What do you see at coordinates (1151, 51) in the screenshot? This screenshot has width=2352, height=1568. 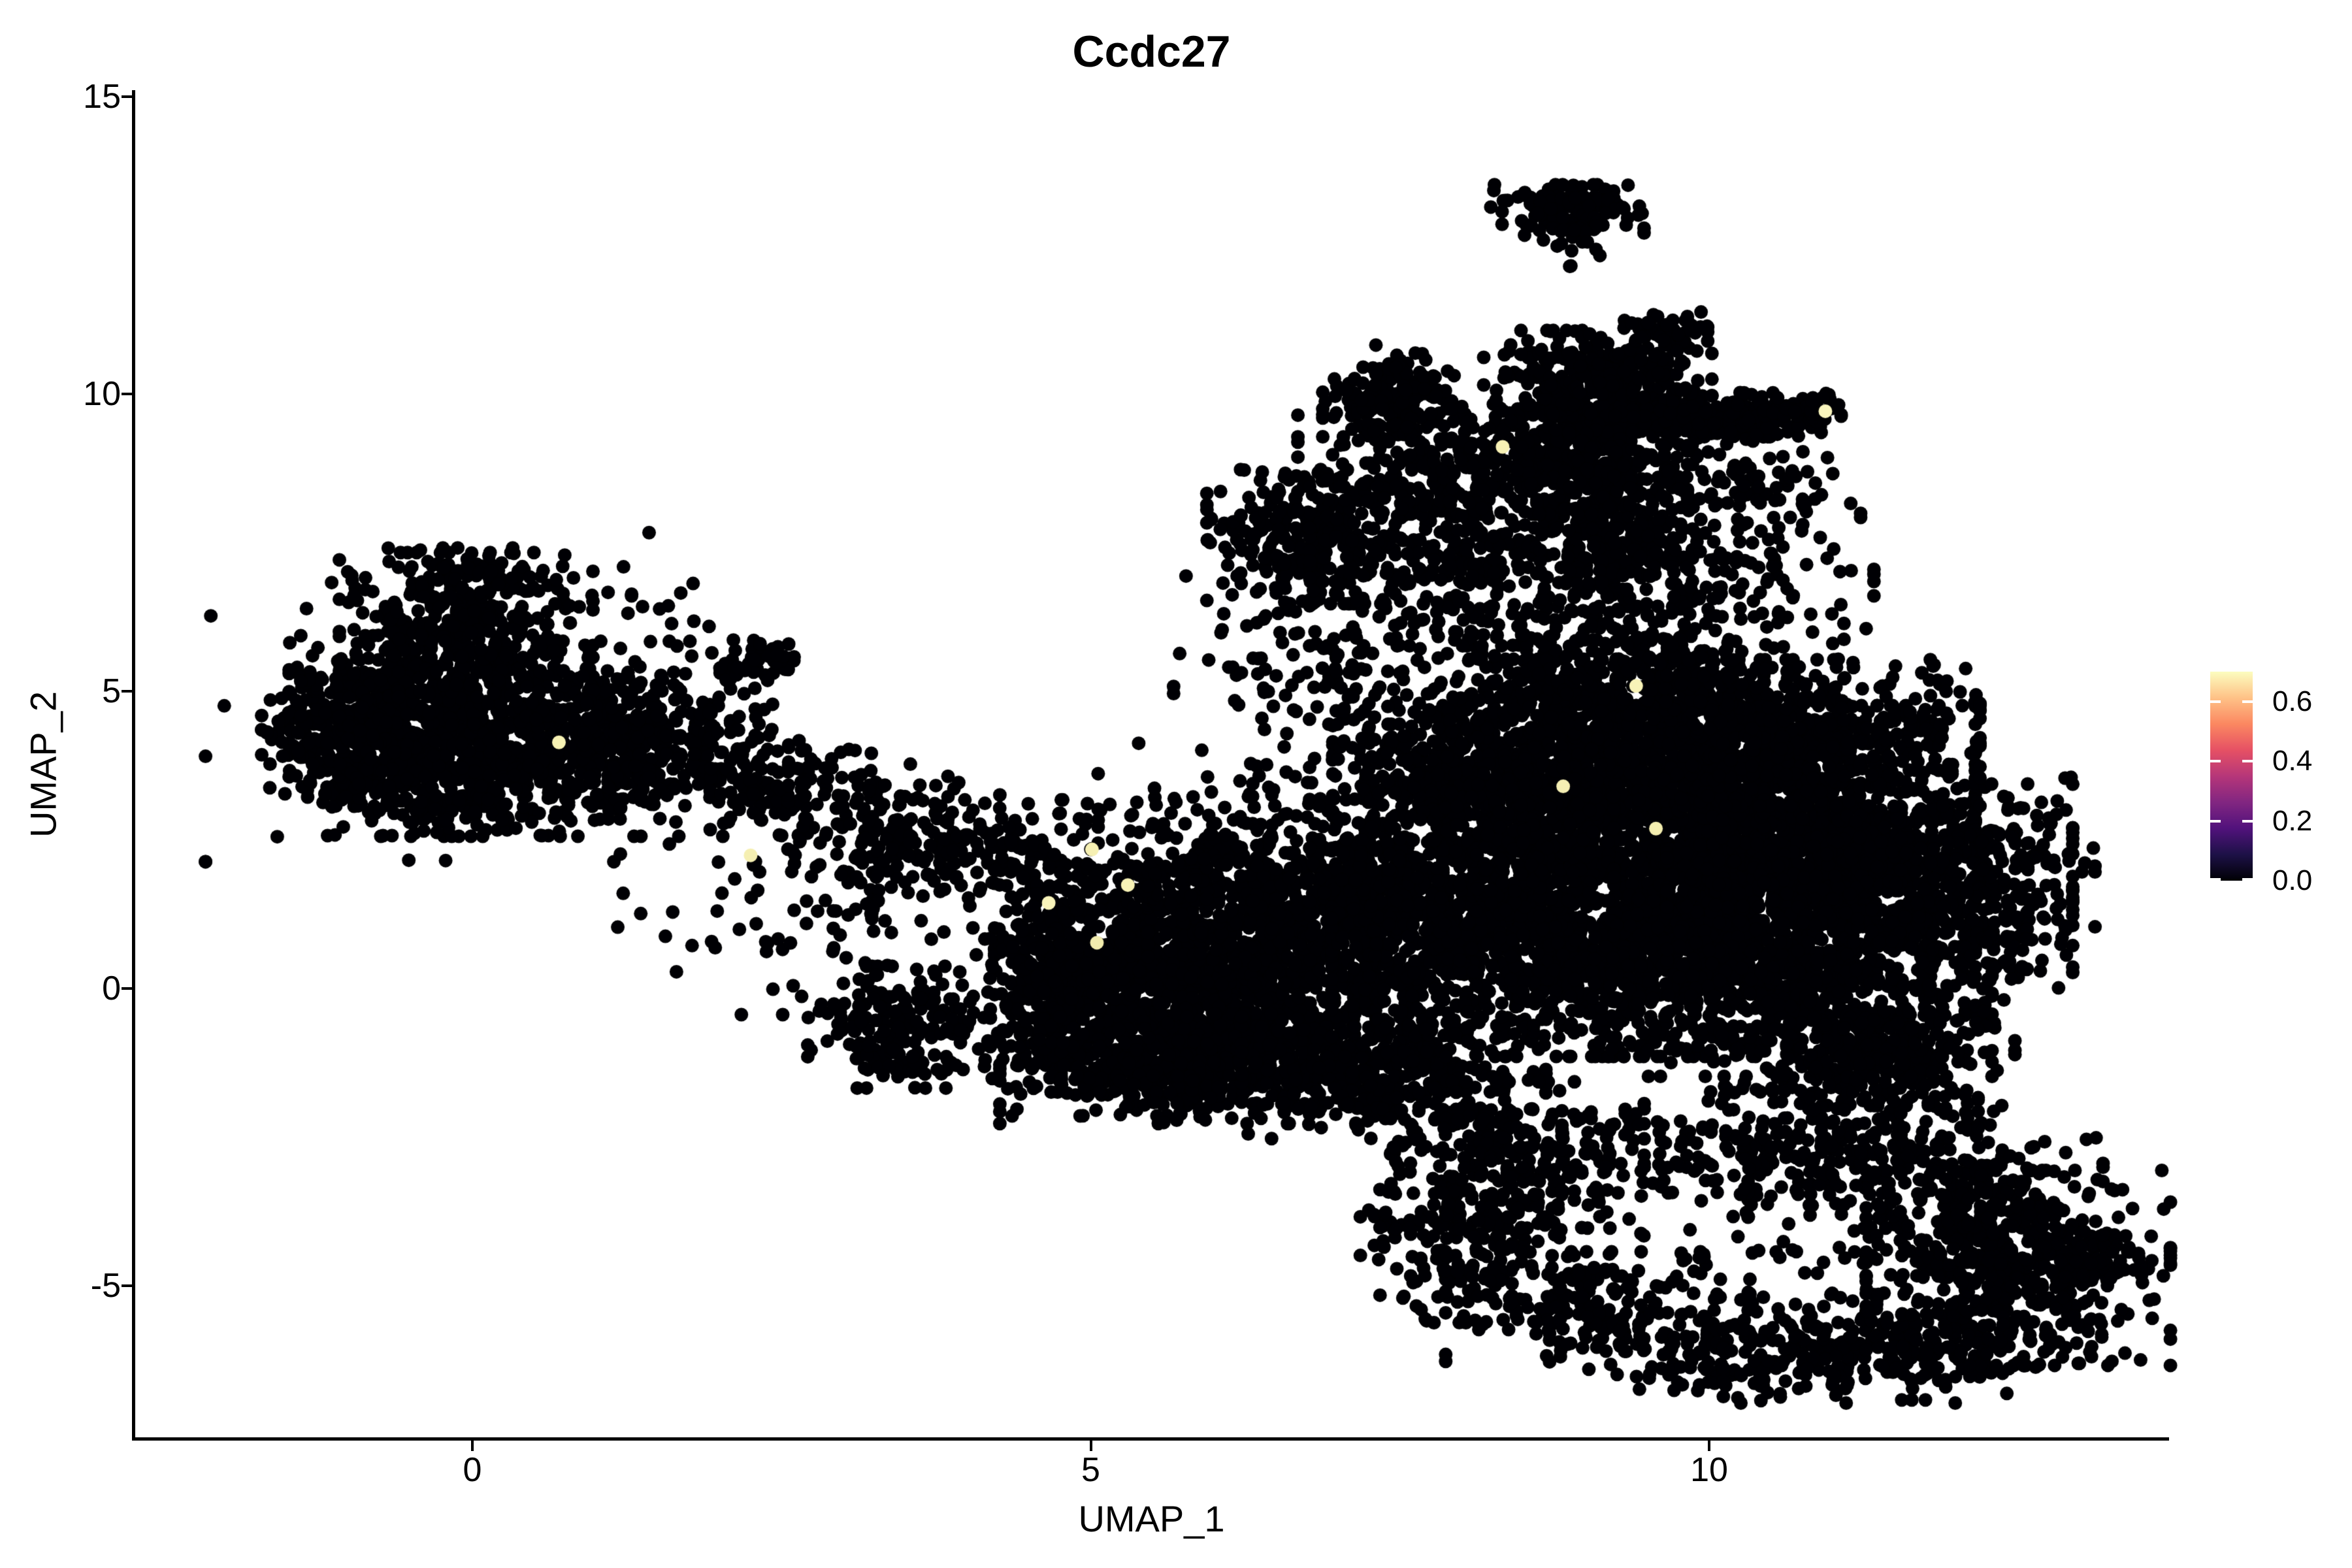 I see `plot-title: Ccdc27` at bounding box center [1151, 51].